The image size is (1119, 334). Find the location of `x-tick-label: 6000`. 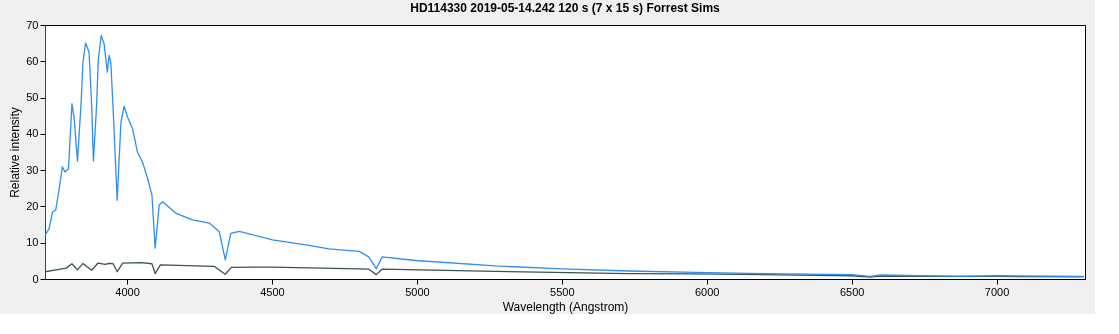

x-tick-label: 6000 is located at coordinates (707, 291).